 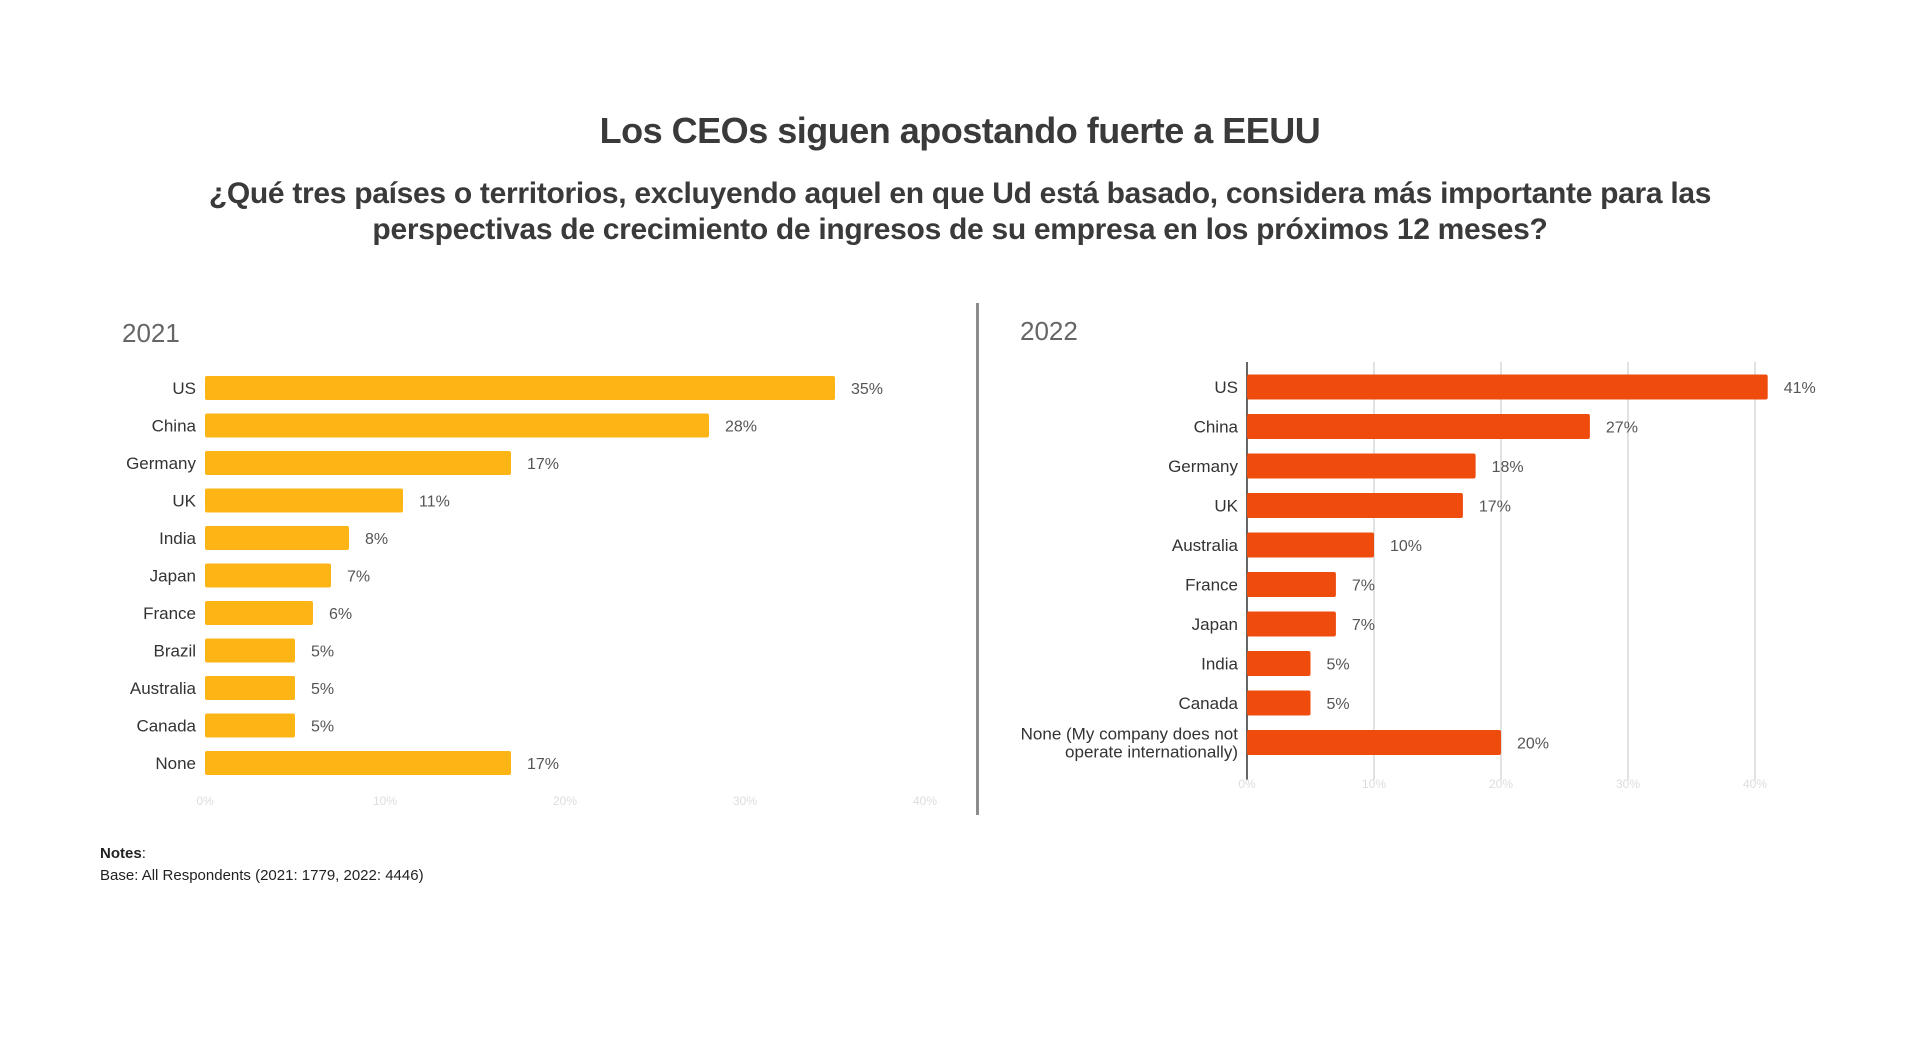 What do you see at coordinates (867, 389) in the screenshot?
I see `chart-2021-value-label: 35%` at bounding box center [867, 389].